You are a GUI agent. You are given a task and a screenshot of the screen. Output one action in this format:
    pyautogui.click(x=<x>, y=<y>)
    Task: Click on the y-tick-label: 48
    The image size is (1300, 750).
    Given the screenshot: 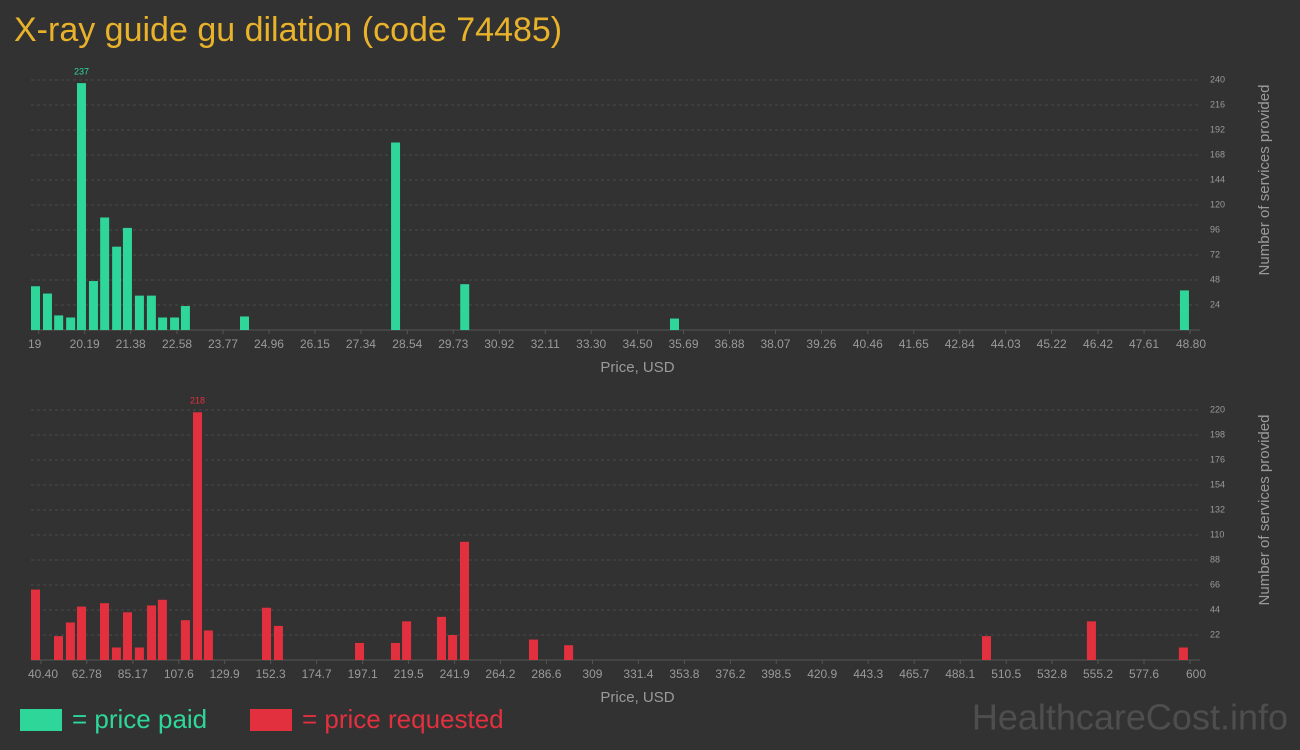 What is the action you would take?
    pyautogui.click(x=1215, y=279)
    